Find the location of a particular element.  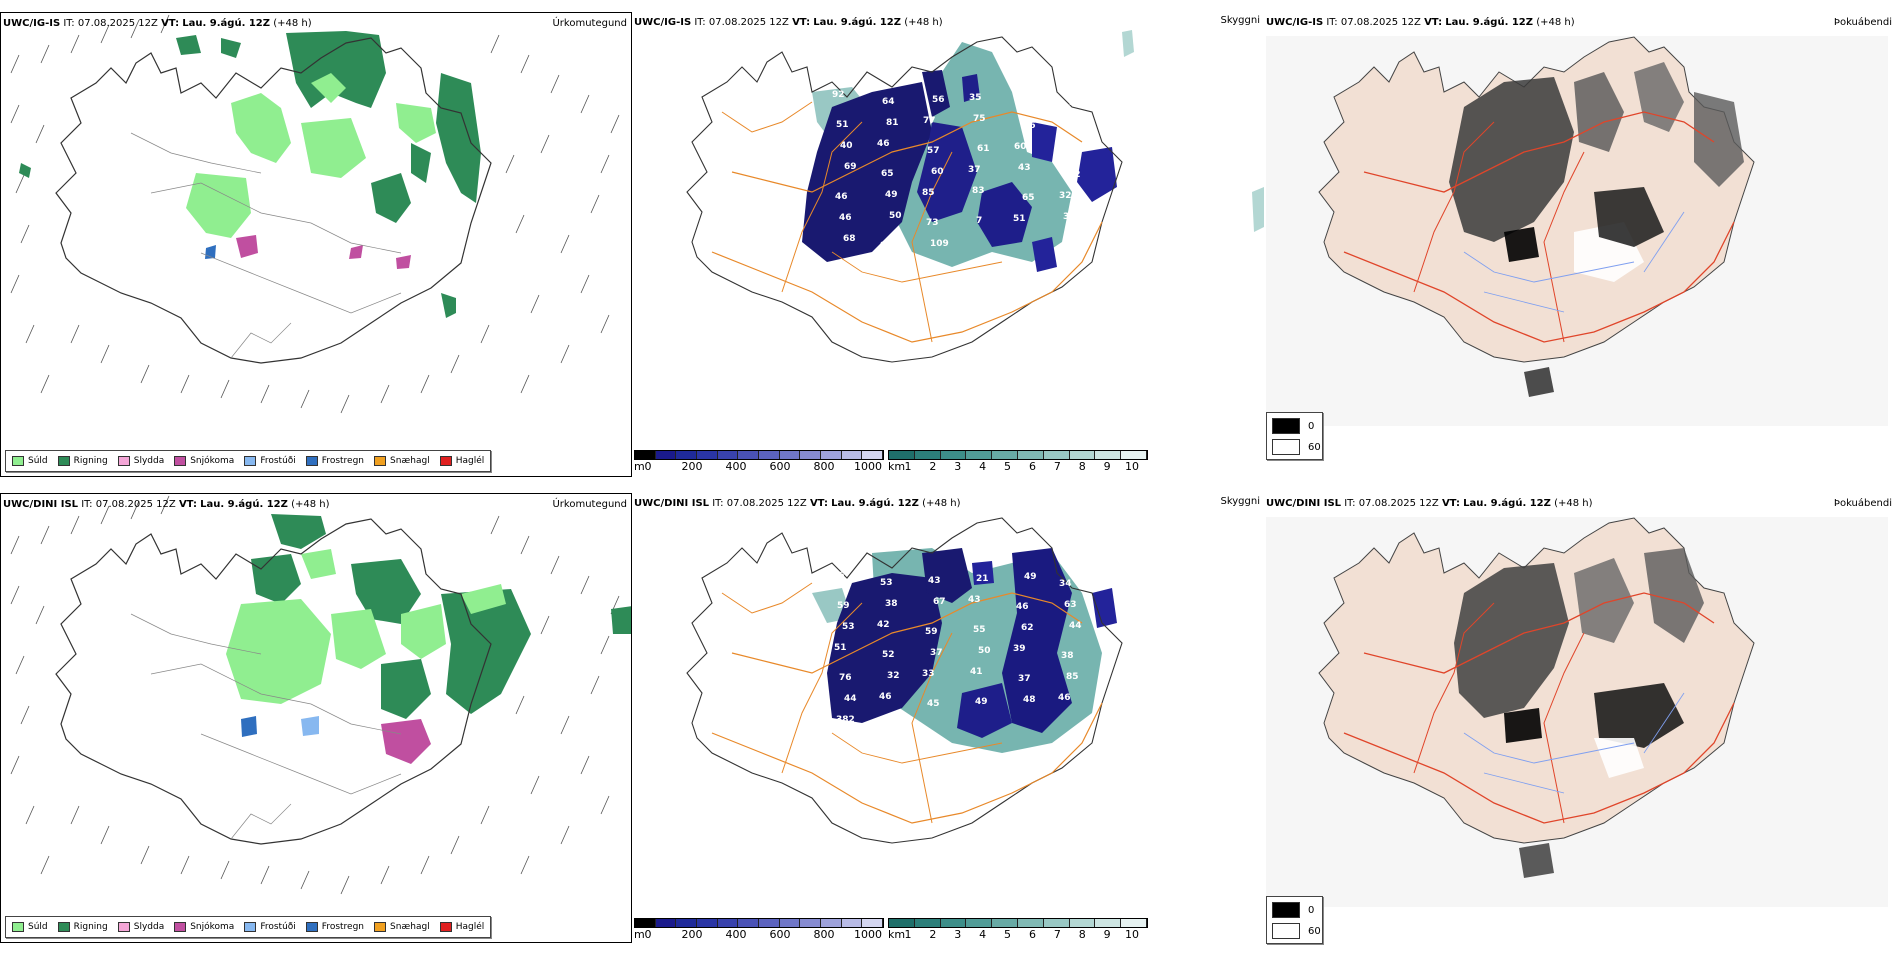

model-name: UWC/DINI ISL is located at coordinates (672, 503).